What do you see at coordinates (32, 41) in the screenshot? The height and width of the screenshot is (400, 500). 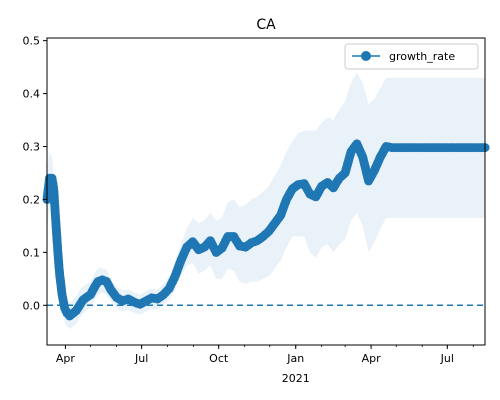 I see `y-tick-label: 0.5` at bounding box center [32, 41].